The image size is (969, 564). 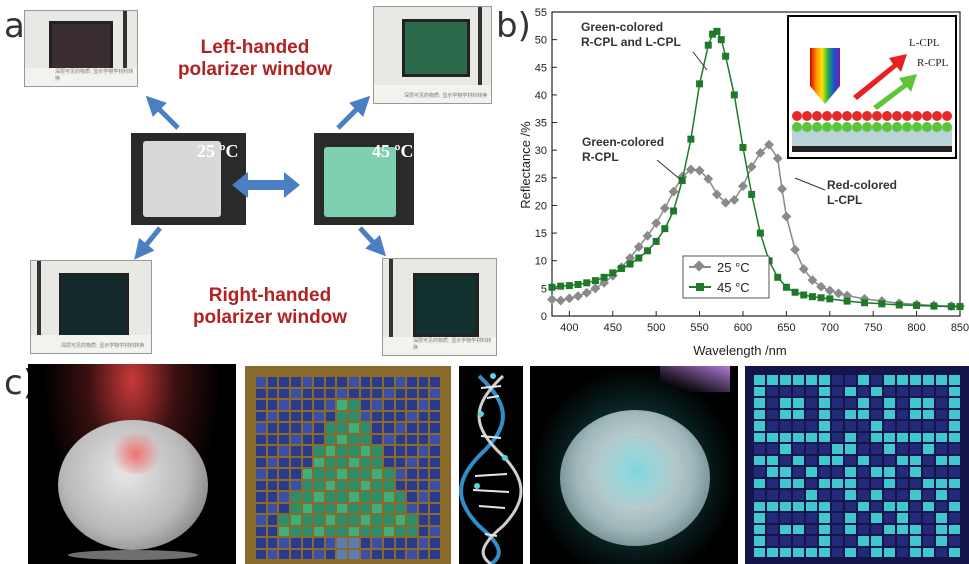 What do you see at coordinates (844, 200) in the screenshot?
I see `annotation-red-l-line2: L-CPL` at bounding box center [844, 200].